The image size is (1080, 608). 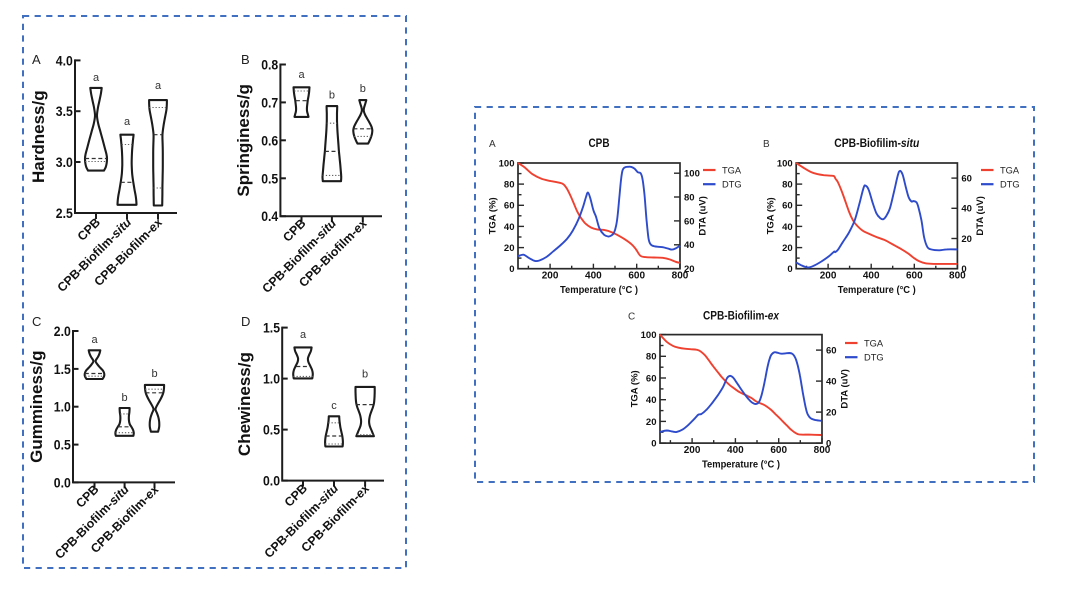 What do you see at coordinates (599, 143) in the screenshot?
I see `svg-text: CPB` at bounding box center [599, 143].